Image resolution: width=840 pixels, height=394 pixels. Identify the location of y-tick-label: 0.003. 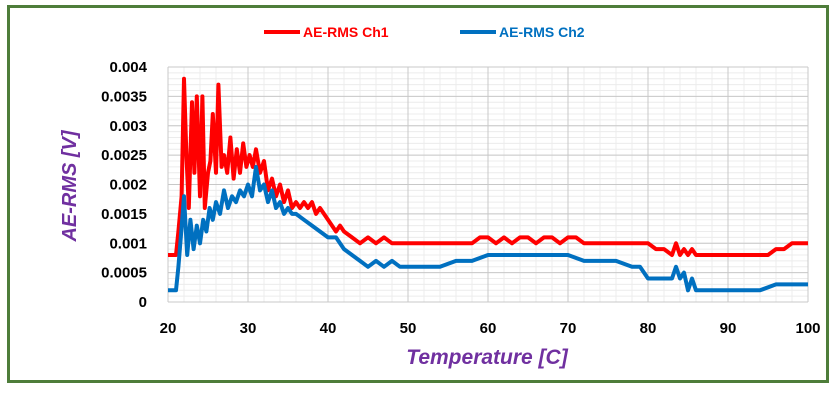
(128, 126).